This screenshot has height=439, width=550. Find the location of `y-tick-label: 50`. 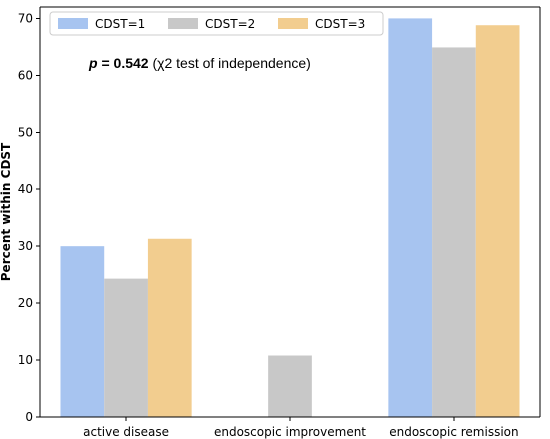

y-tick-label: 50 is located at coordinates (25, 132).